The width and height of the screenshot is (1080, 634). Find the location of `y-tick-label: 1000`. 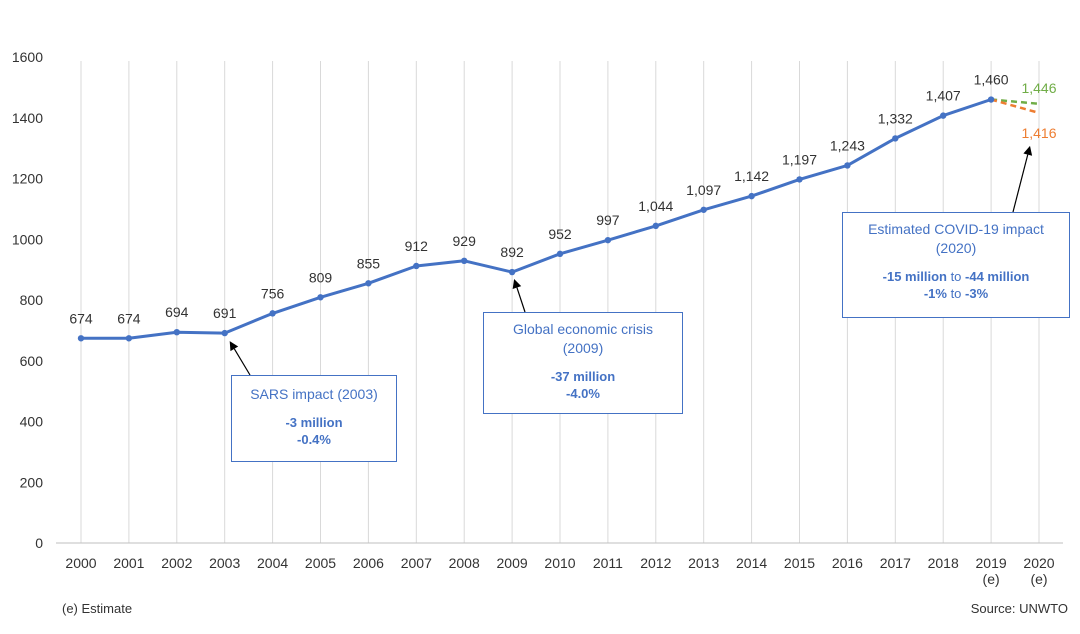

y-tick-label: 1000 is located at coordinates (27, 239).